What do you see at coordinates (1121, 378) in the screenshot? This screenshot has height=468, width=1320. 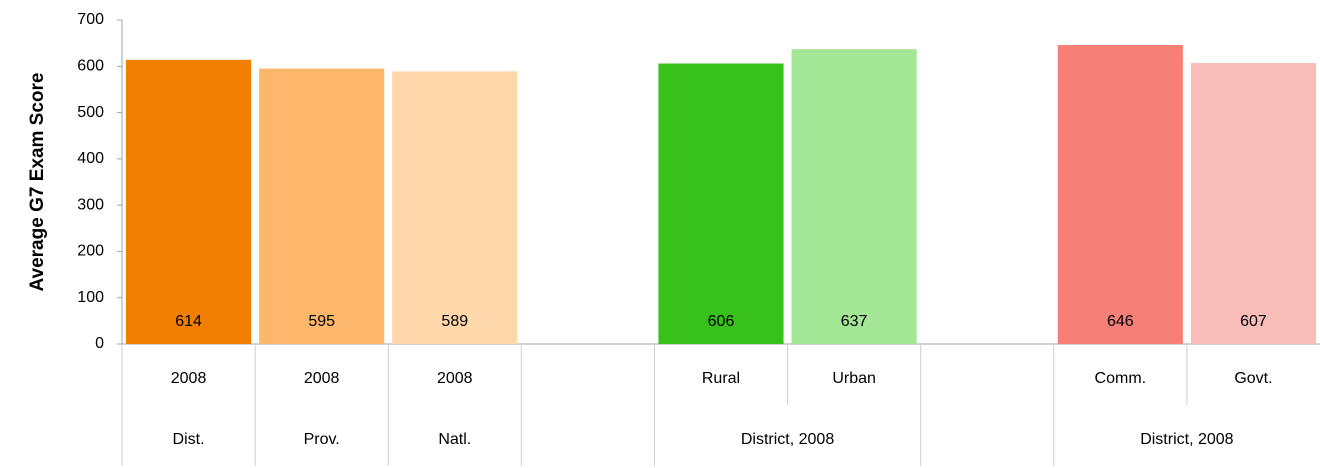 I see `x-tick-label: Comm.` at bounding box center [1121, 378].